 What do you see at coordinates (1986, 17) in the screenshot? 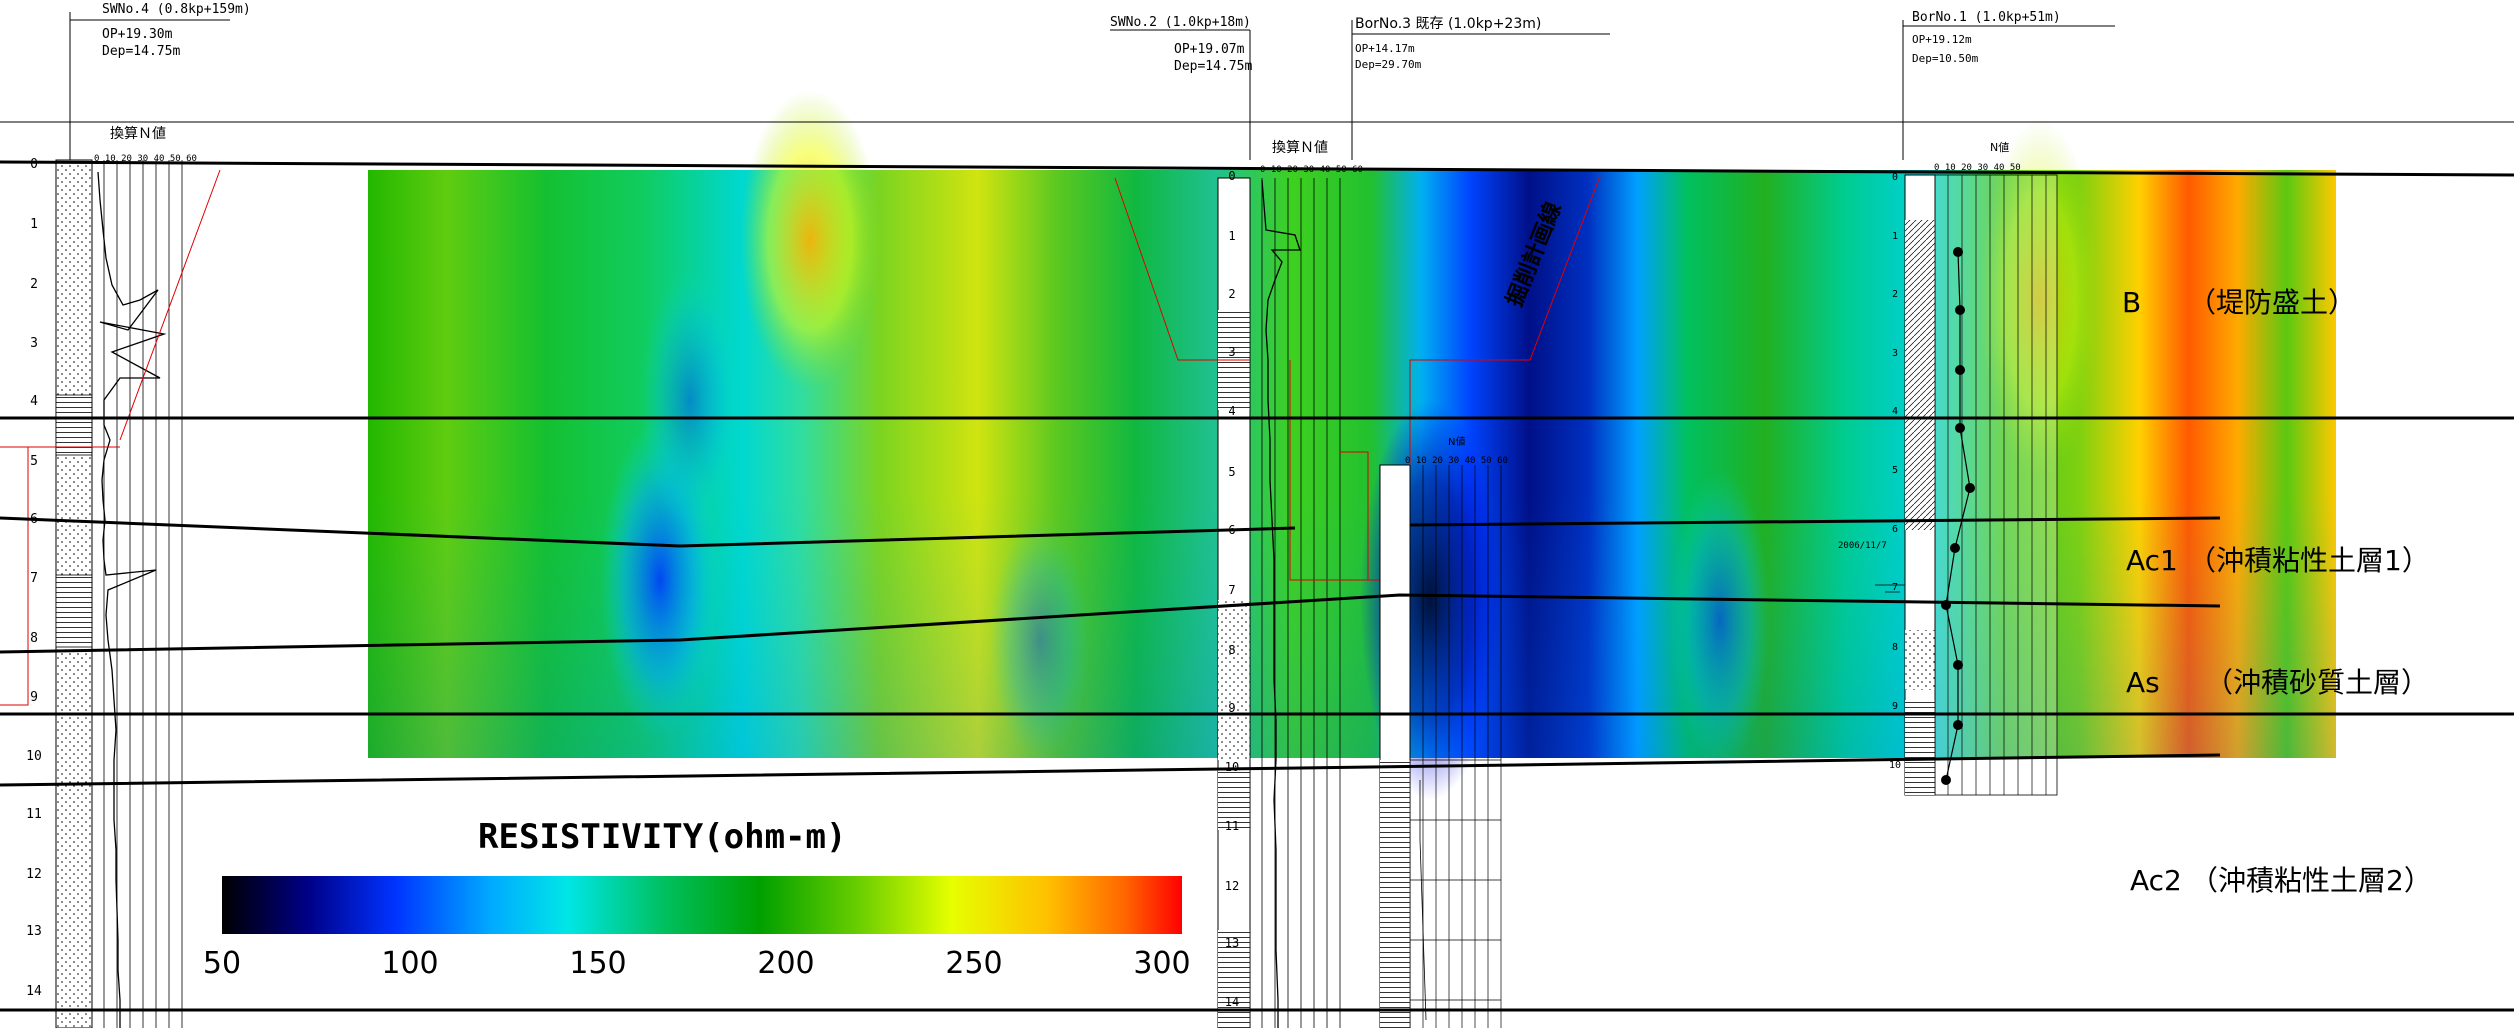
I see `borehole-id: BorNo.1 (1.0kp+51m)` at bounding box center [1986, 17].